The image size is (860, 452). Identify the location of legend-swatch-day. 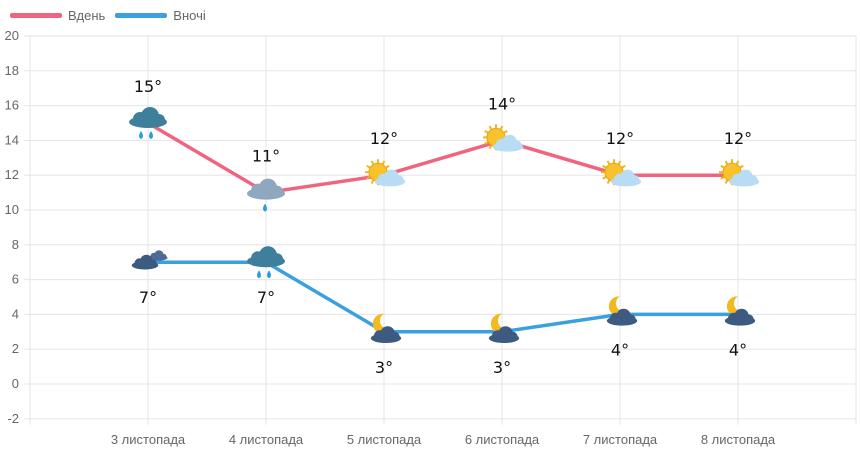
(36, 15).